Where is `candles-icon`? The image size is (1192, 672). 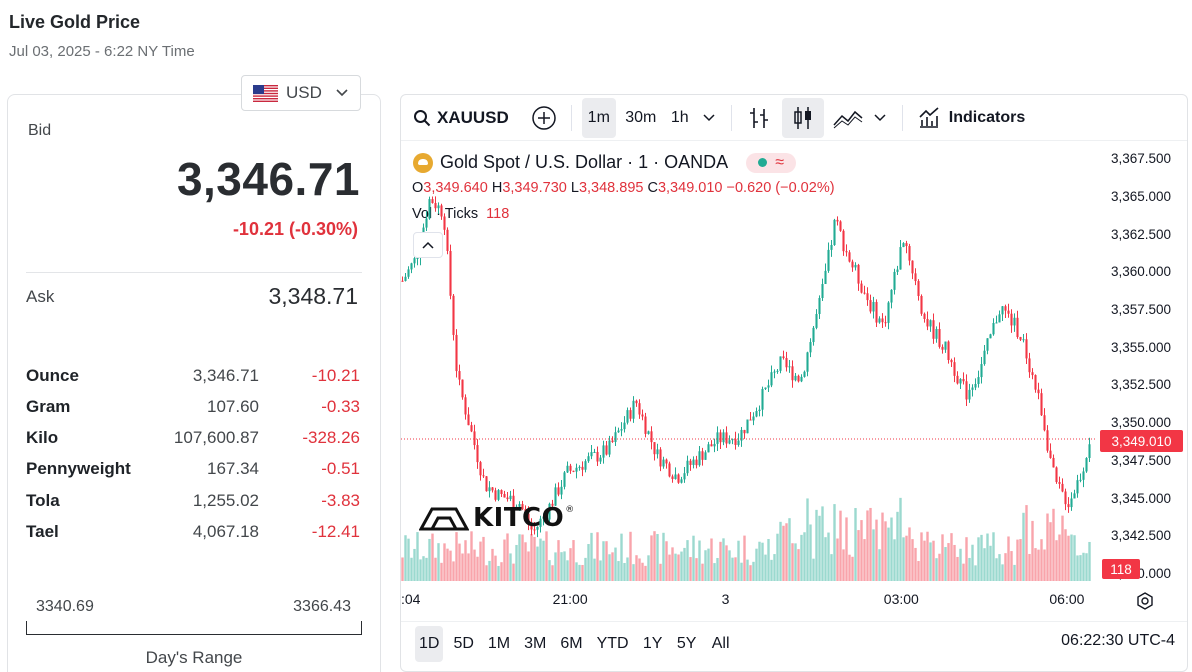 candles-icon is located at coordinates (802, 117).